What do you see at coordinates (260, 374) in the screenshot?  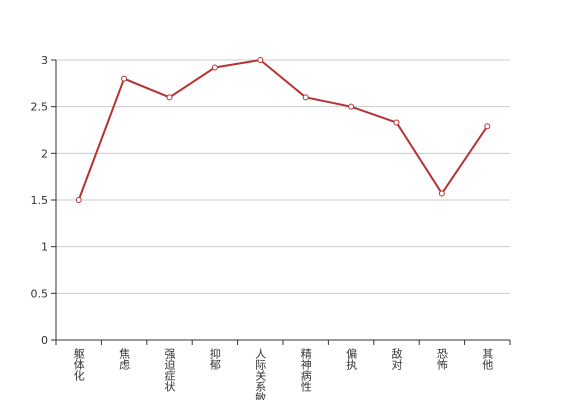 I see `x-tick-label: 人际关系敏感` at bounding box center [260, 374].